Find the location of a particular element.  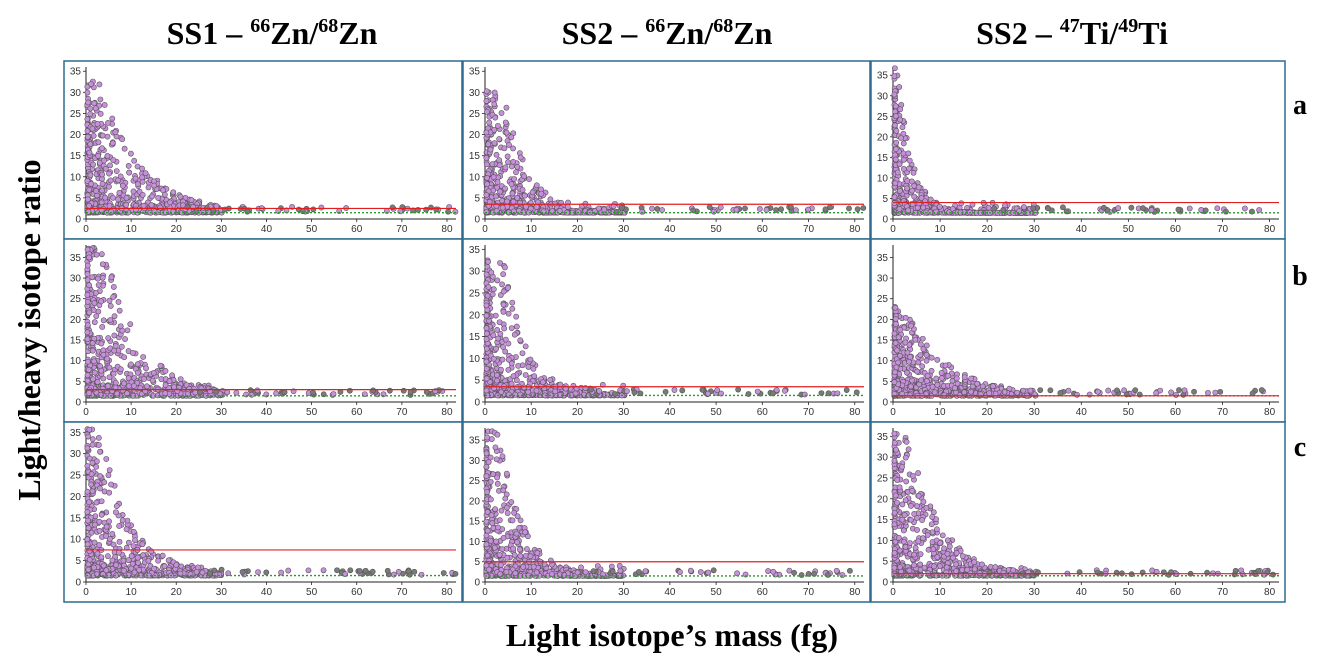

x-tick-label: 40 is located at coordinates (267, 229).